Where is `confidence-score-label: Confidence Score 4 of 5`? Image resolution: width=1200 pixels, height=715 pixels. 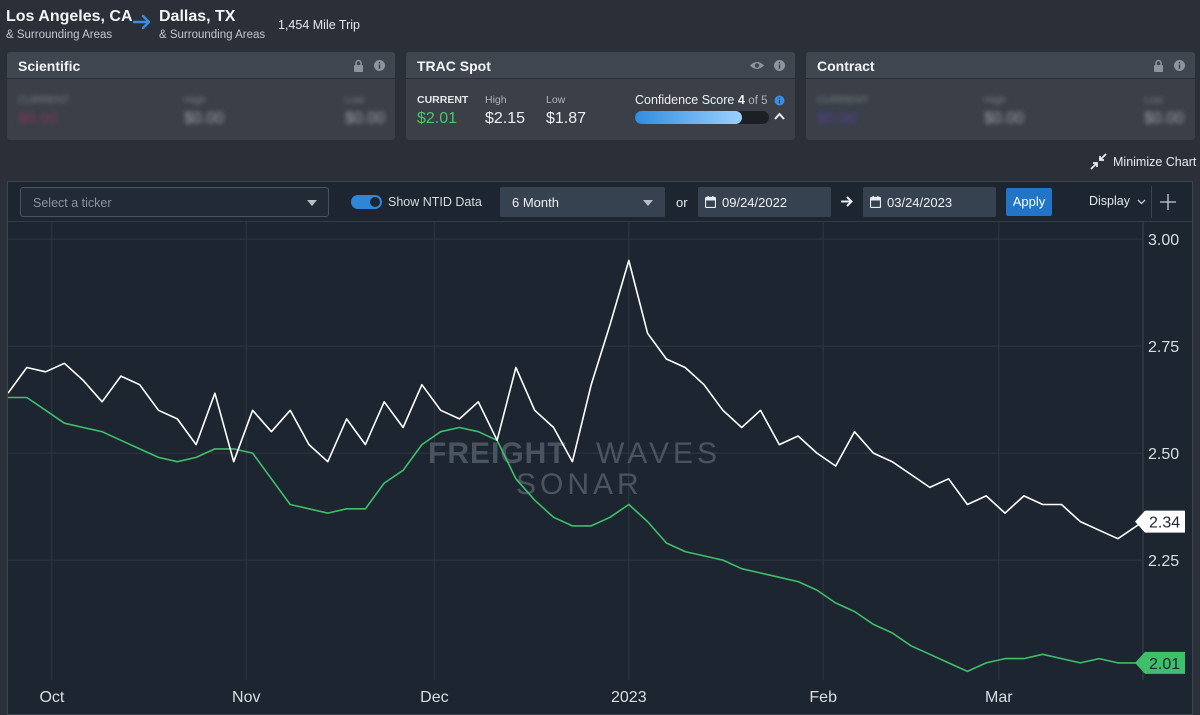
confidence-score-label: Confidence Score 4 of 5 is located at coordinates (701, 100).